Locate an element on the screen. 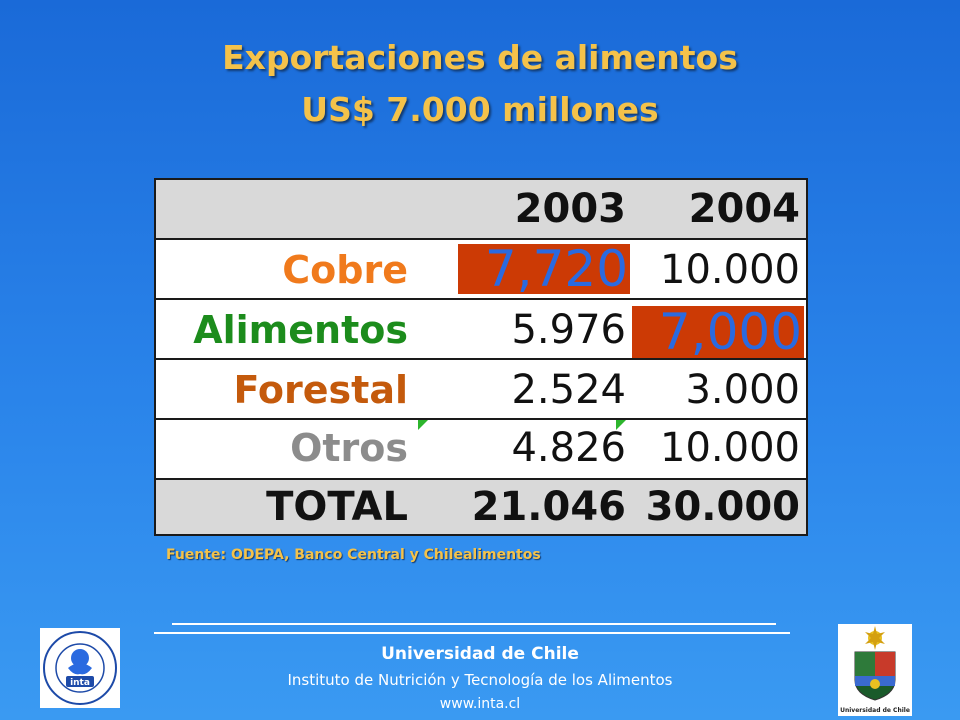 The height and width of the screenshot is (720, 960). otros-2004: 10.000 is located at coordinates (730, 448).